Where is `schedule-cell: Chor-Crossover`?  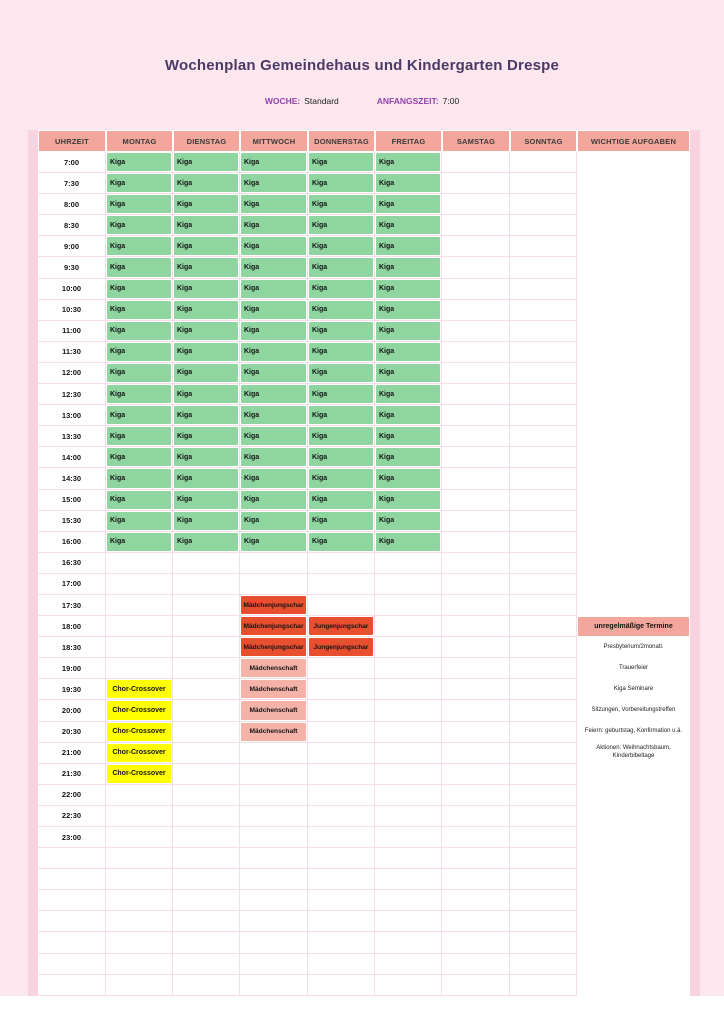 schedule-cell: Chor-Crossover is located at coordinates (139, 690).